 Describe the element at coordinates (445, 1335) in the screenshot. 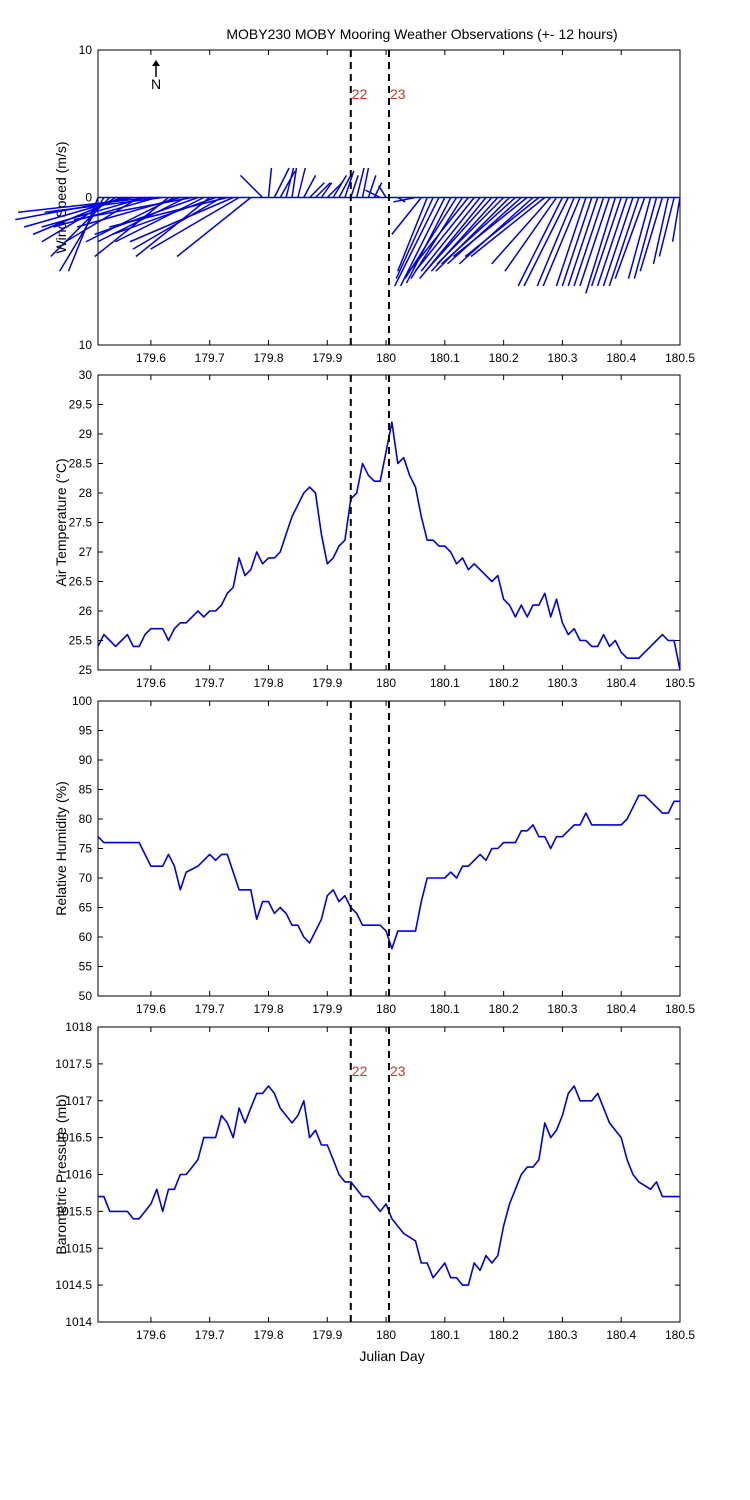

I see `x-tick-label: 180.1` at that location.